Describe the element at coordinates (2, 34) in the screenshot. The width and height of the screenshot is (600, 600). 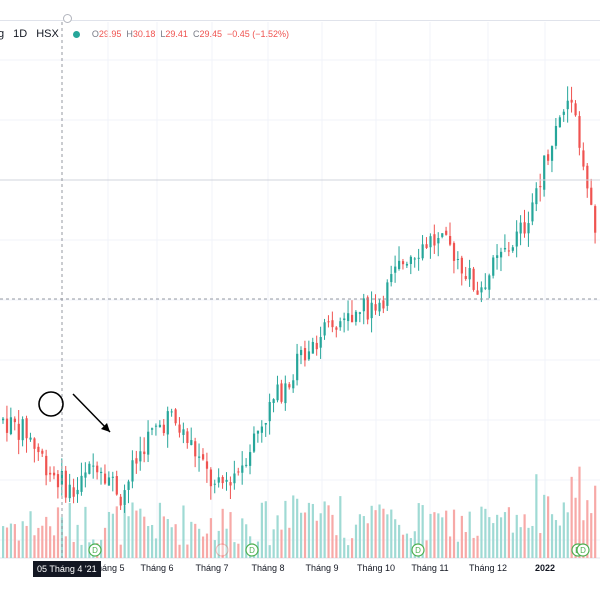
I see `symbol-name: g` at that location.